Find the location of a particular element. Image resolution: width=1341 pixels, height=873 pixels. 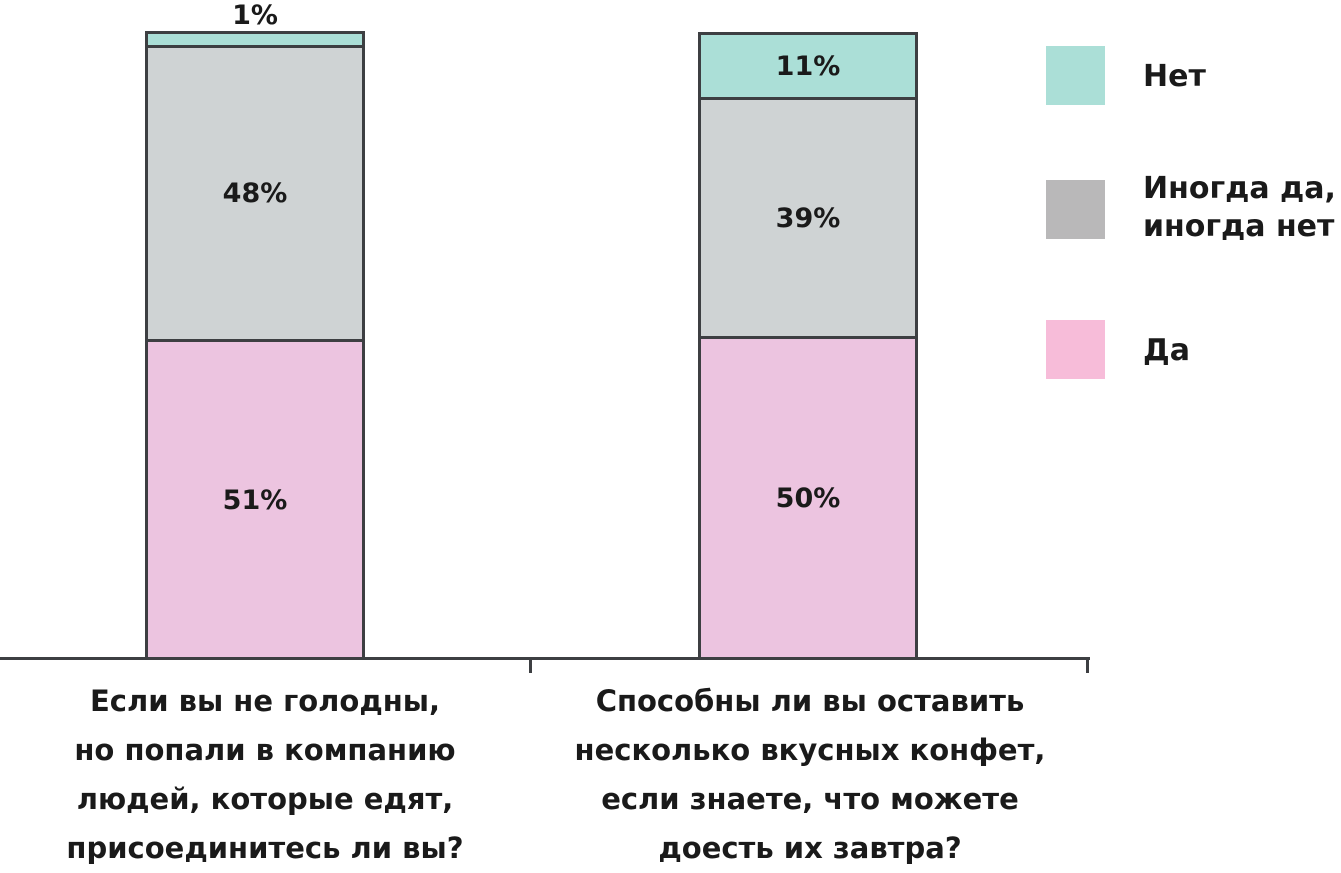

legend-label-line: Иногда да, is located at coordinates (1239, 188).